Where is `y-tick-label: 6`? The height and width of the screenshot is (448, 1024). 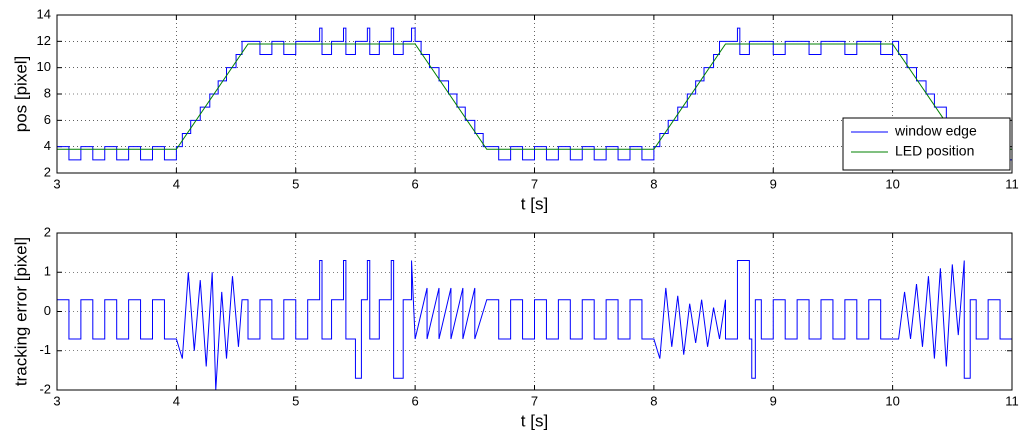 y-tick-label: 6 is located at coordinates (47, 119).